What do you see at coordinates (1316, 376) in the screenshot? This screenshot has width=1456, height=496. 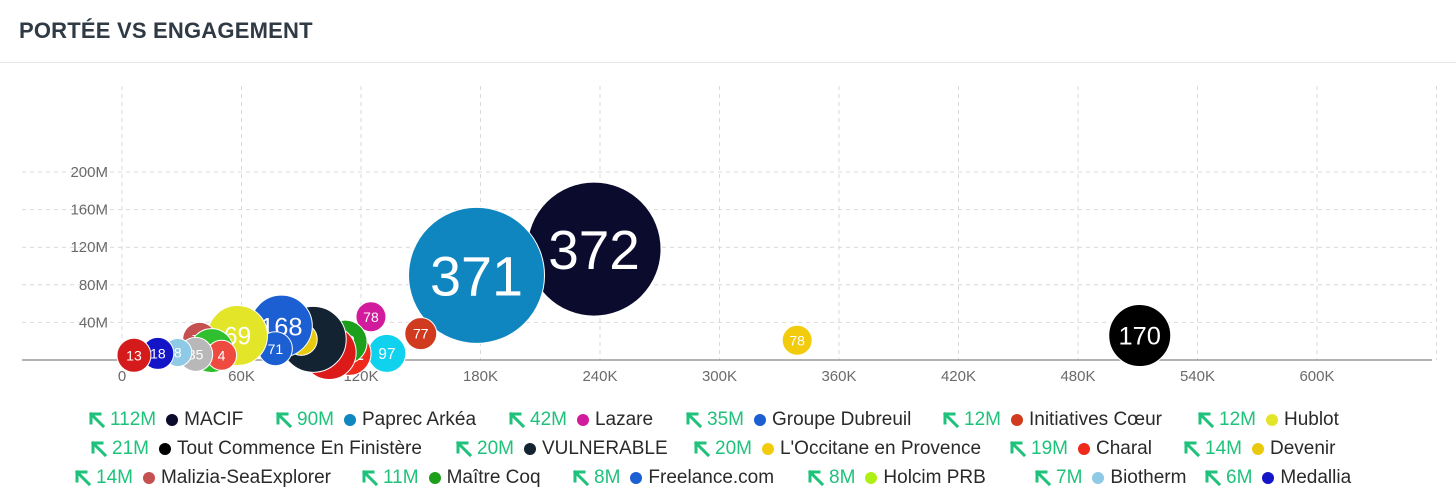 I see `x-tick-label: 600K` at bounding box center [1316, 376].